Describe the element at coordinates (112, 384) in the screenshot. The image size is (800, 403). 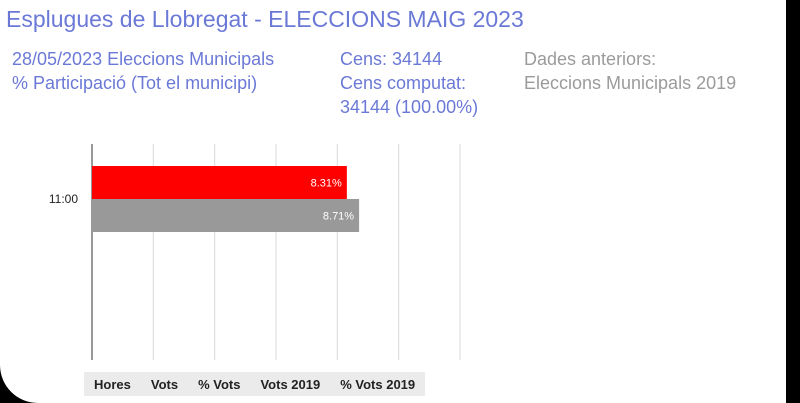
I see `table-header-hores: Hores` at that location.